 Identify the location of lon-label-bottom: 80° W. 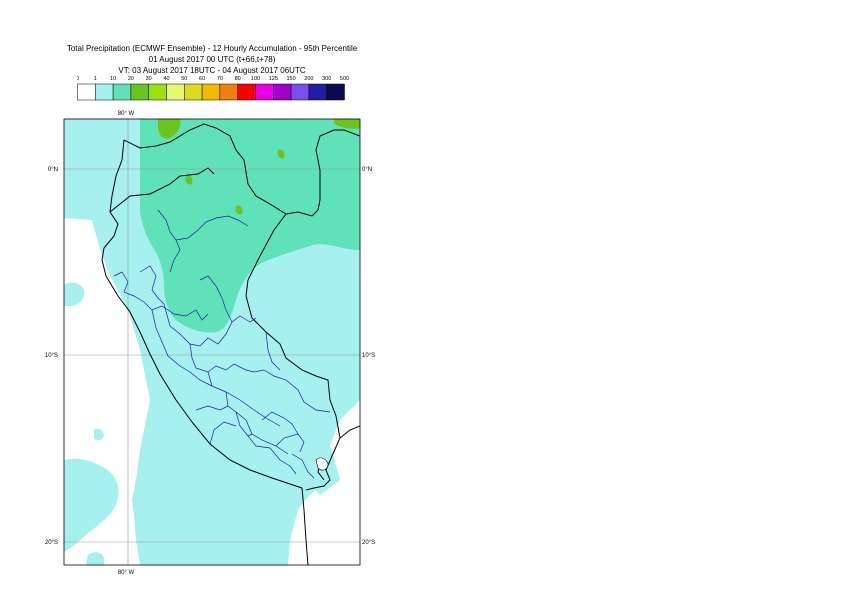
(126, 573).